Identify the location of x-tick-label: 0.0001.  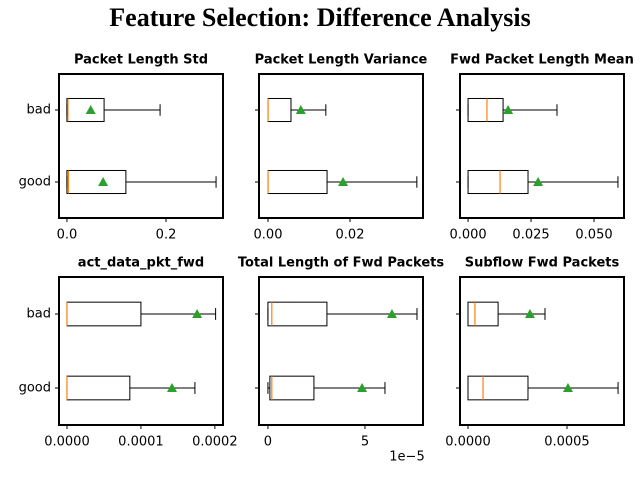
(141, 442).